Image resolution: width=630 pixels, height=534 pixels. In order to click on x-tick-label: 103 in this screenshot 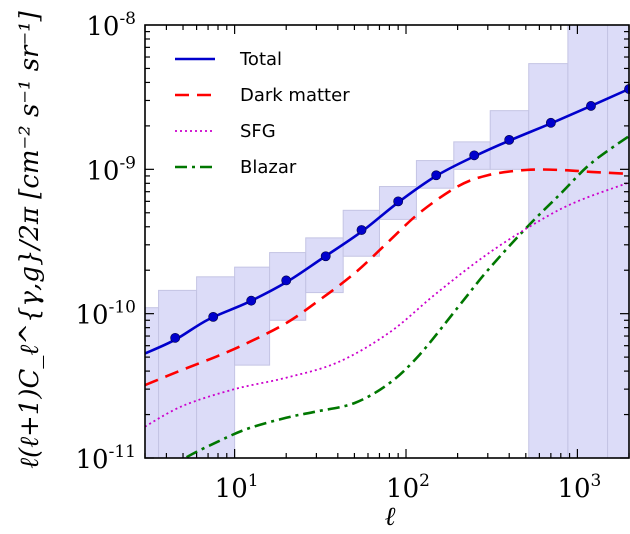, I will do `click(579, 487)`.